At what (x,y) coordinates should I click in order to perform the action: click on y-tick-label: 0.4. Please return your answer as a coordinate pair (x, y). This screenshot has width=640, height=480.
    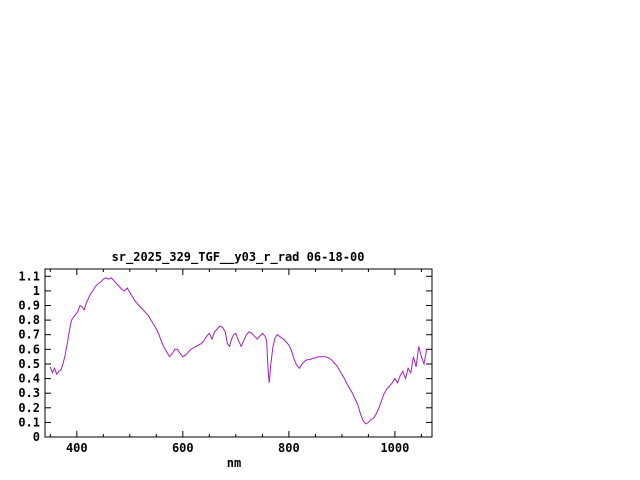
    Looking at the image, I should click on (29, 379).